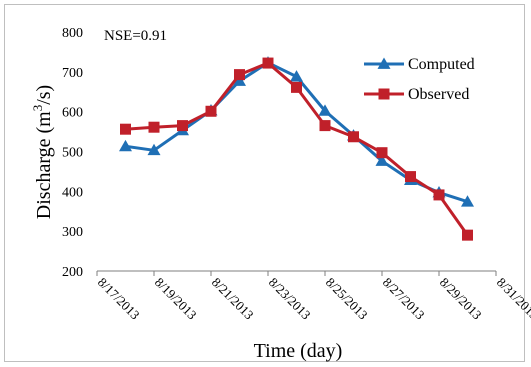 Image resolution: width=531 pixels, height=367 pixels. Describe the element at coordinates (44, 165) in the screenshot. I see `y-axis-label-main: Discharge (m` at that location.